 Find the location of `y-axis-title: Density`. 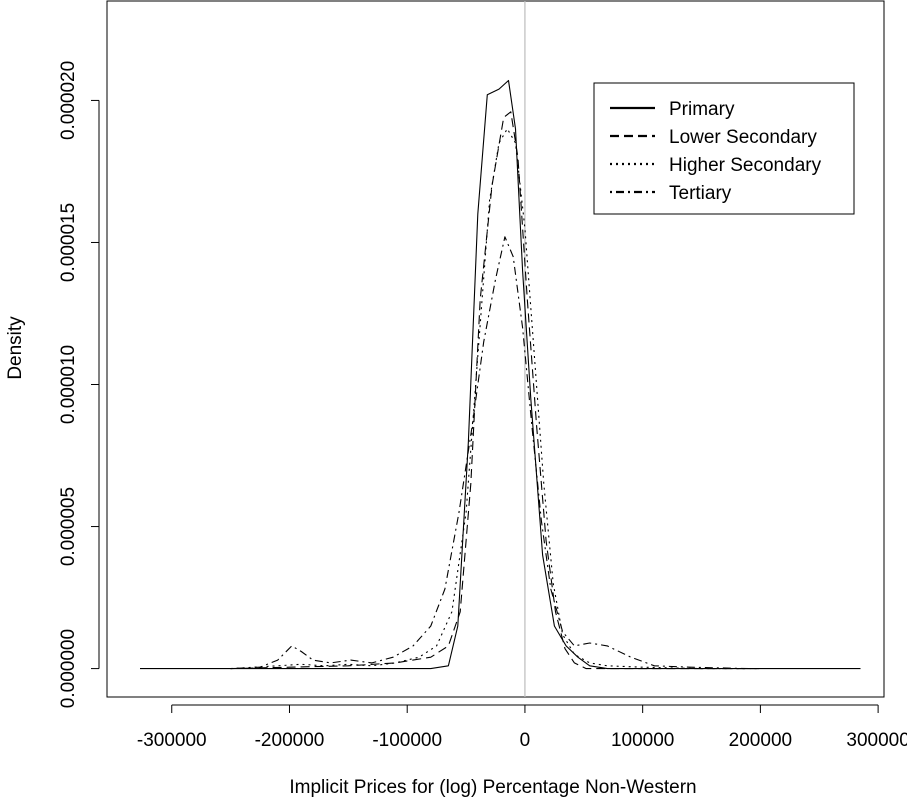

y-axis-title: Density is located at coordinates (15, 348).